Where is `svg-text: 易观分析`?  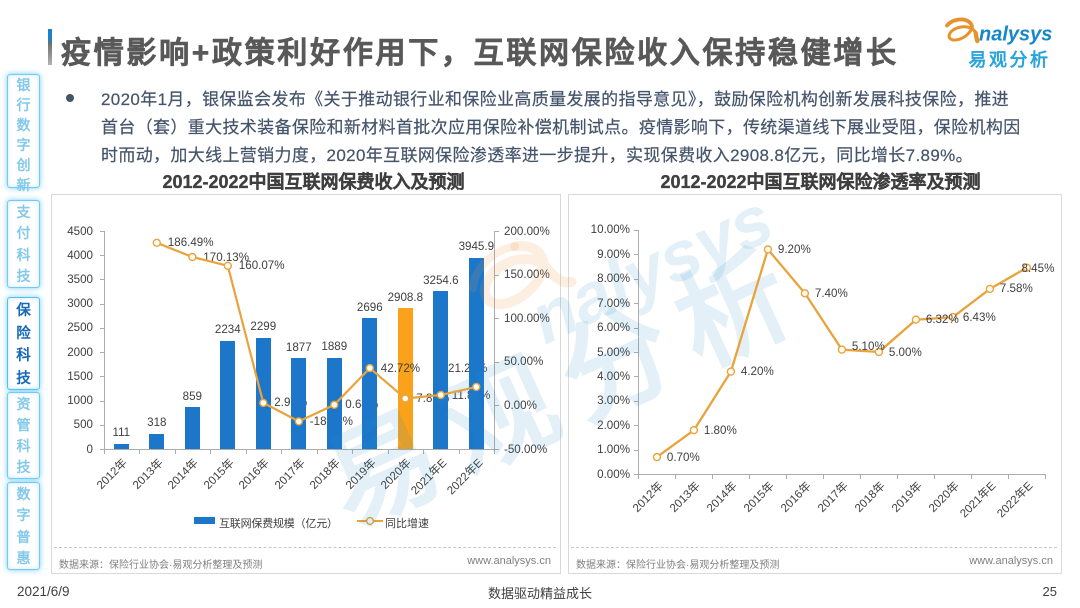 svg-text: 易观分析 is located at coordinates (1010, 59).